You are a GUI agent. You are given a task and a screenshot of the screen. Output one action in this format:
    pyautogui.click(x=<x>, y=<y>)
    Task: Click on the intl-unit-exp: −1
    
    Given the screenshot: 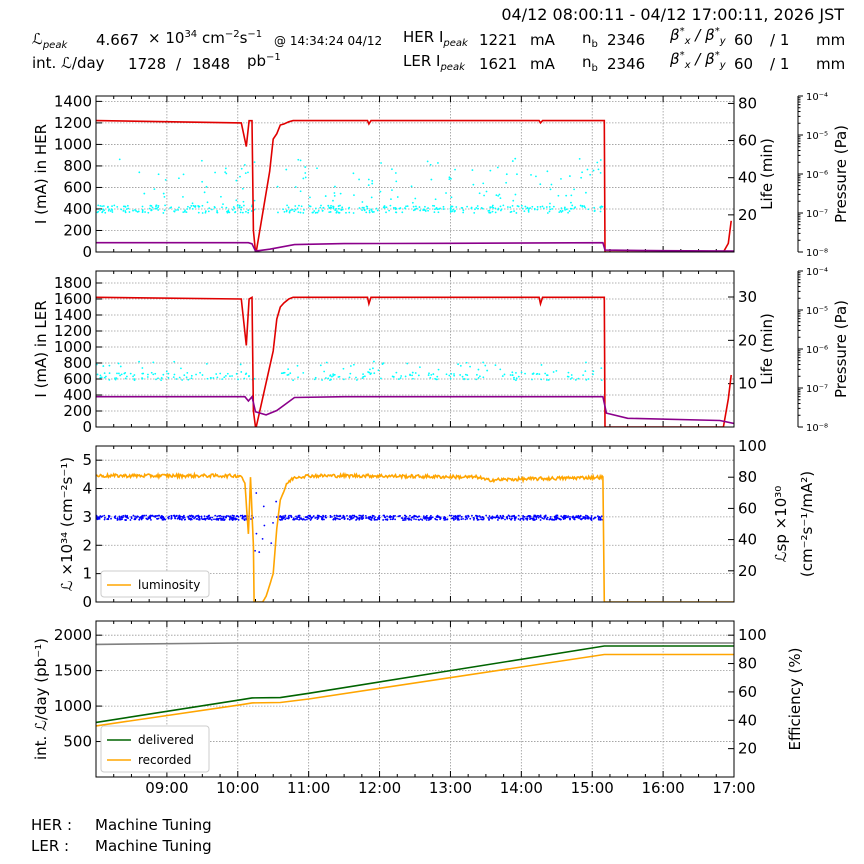 What is the action you would take?
    pyautogui.click(x=273, y=57)
    